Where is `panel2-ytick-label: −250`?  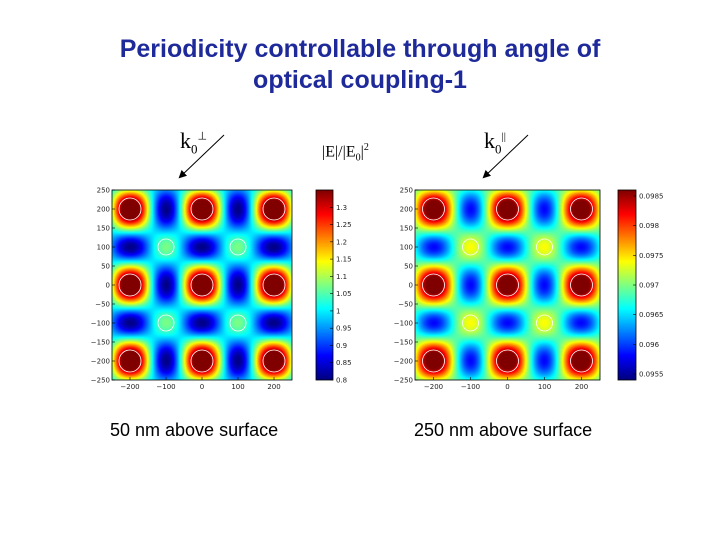
panel2-ytick-label: −250 is located at coordinates (403, 381).